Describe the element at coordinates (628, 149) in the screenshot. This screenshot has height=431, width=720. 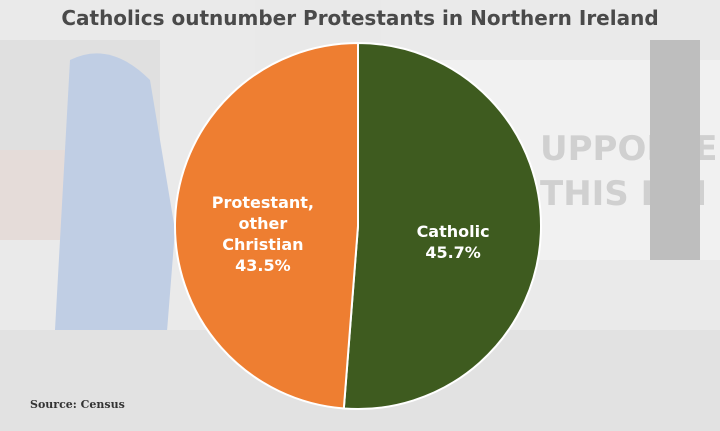
I see `svg-text: UPPORTE` at that location.